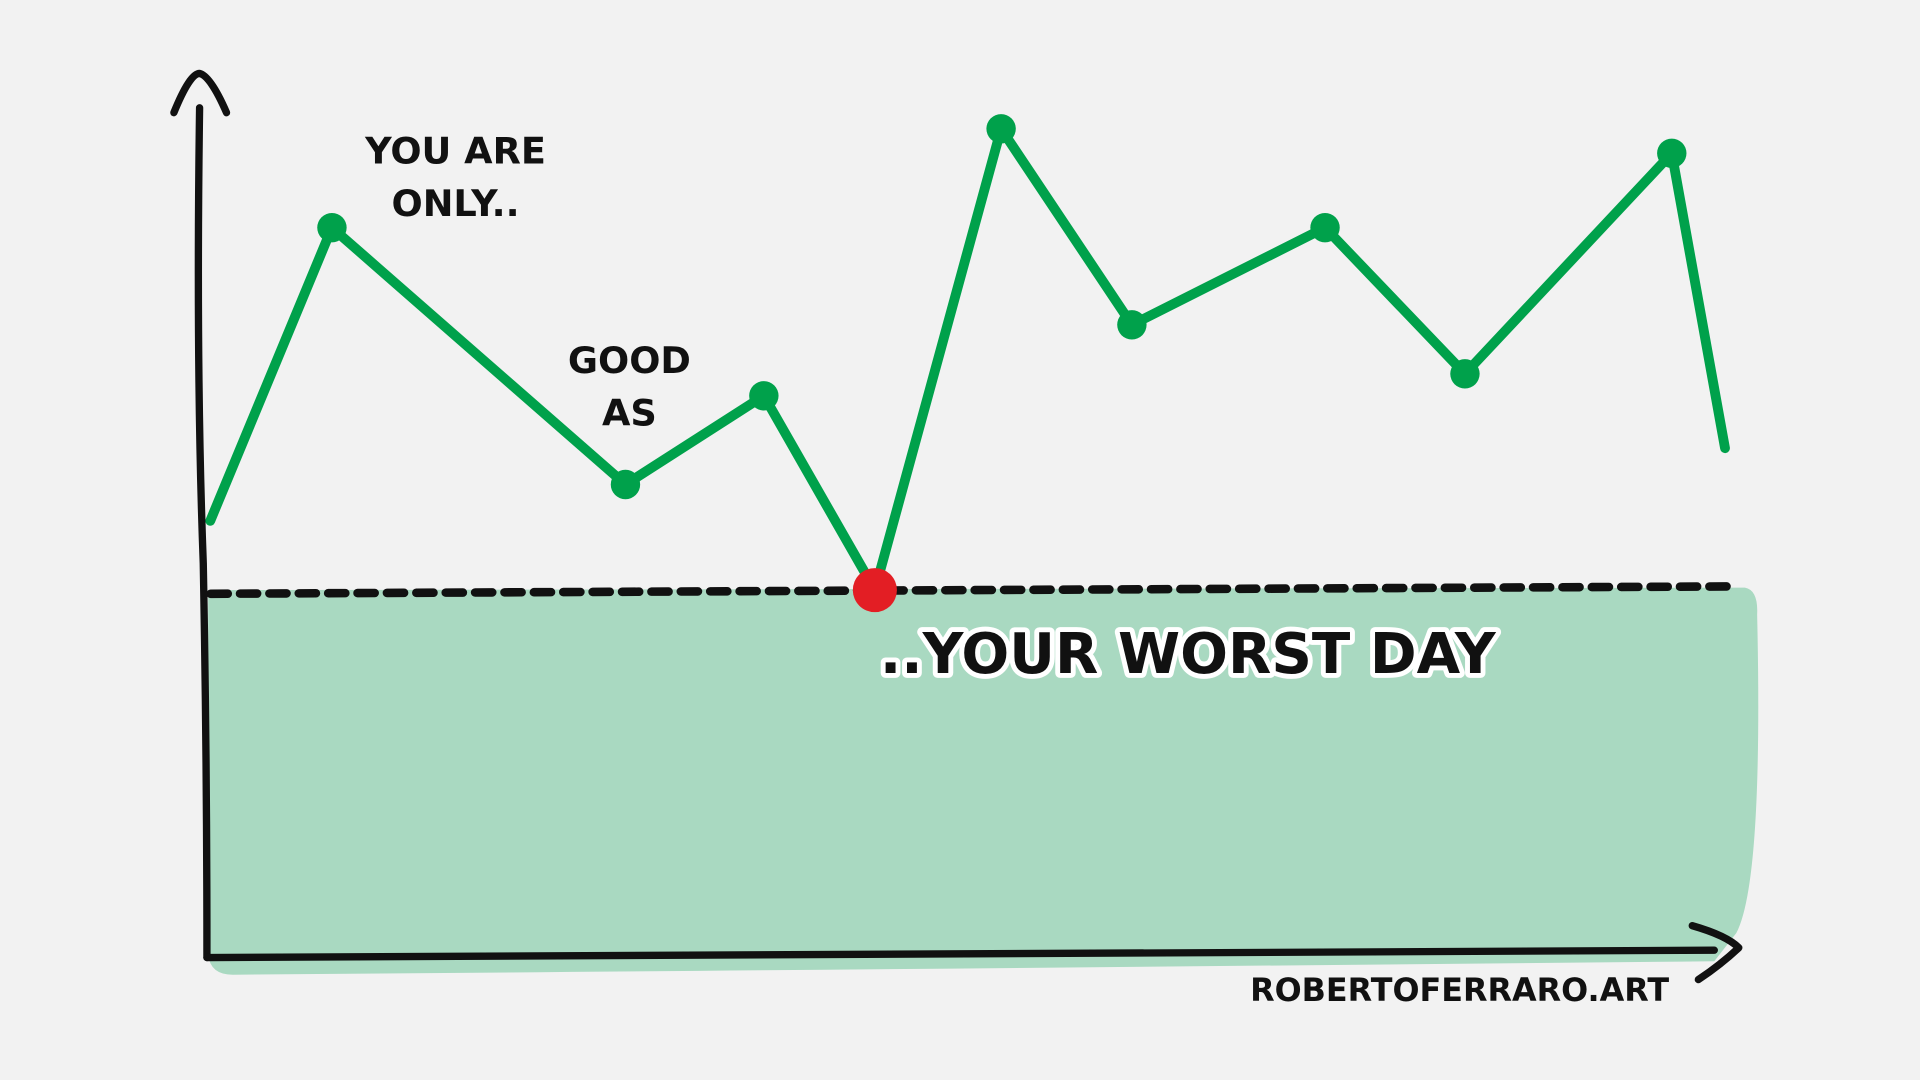 This screenshot has height=1080, width=1920. Describe the element at coordinates (1188, 654) in the screenshot. I see `threshold-label: ..YOUR WORST DAY` at that location.